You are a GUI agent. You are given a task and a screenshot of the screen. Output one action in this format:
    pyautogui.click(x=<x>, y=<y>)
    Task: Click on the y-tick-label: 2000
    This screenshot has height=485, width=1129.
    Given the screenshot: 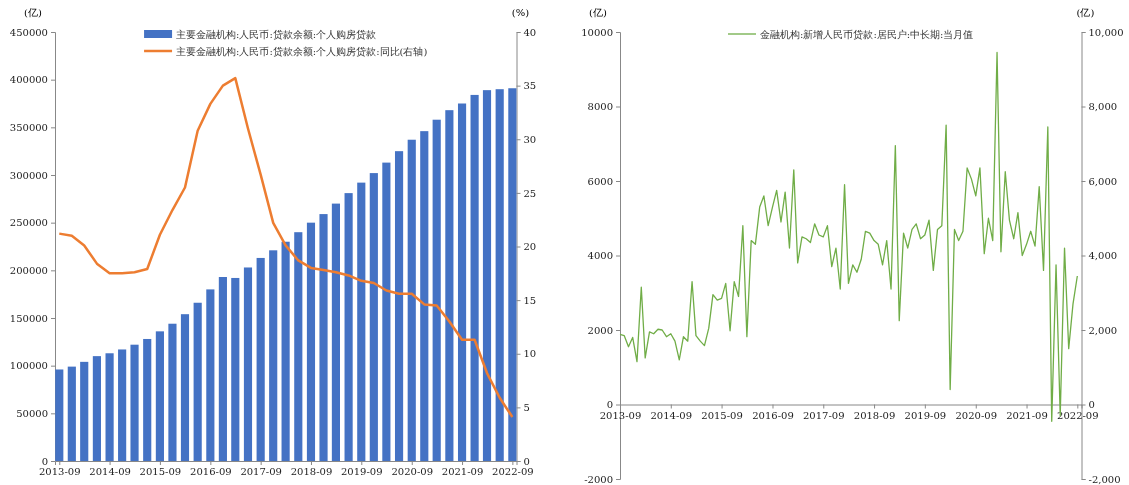 What is the action you would take?
    pyautogui.click(x=600, y=330)
    